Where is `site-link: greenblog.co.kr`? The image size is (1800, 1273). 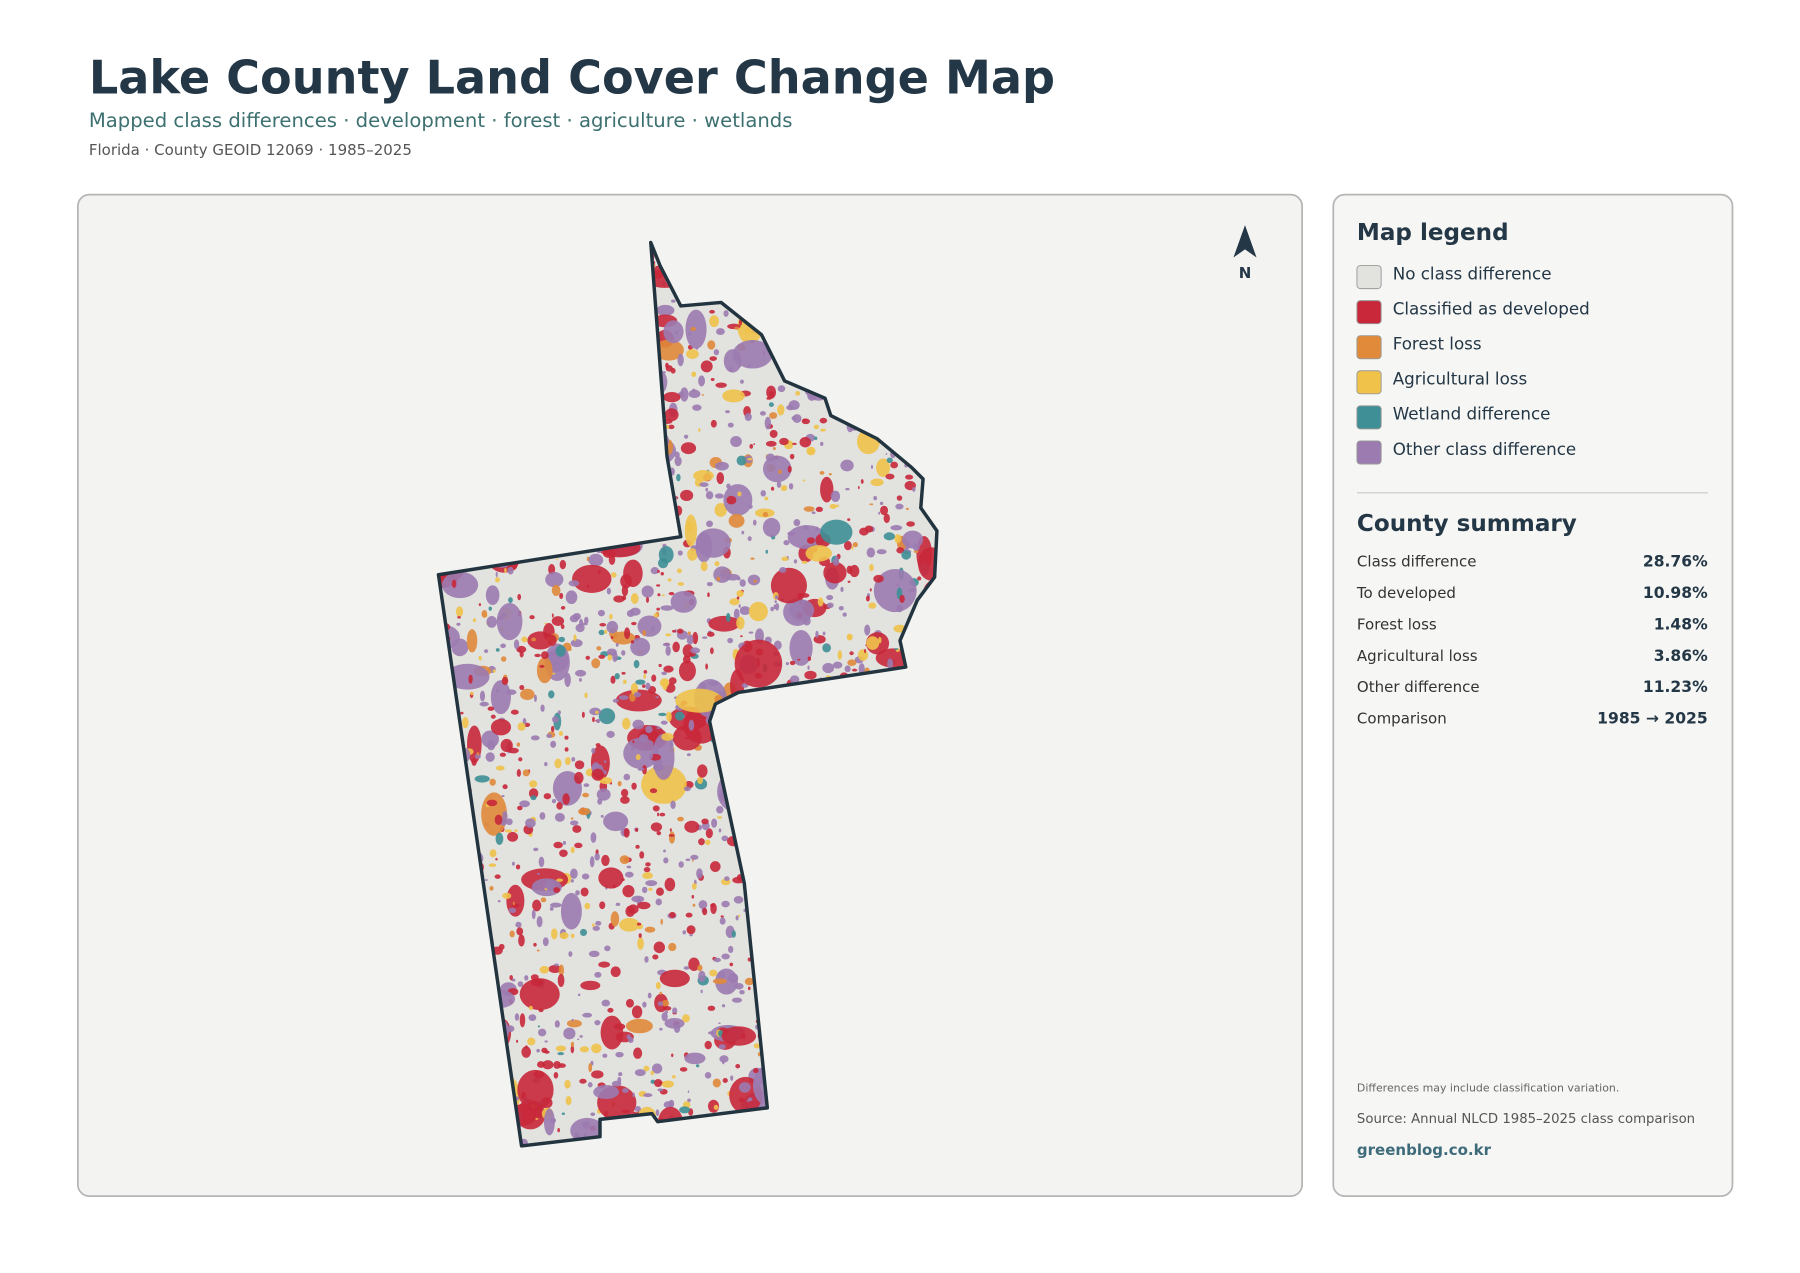
site-link: greenblog.co.kr is located at coordinates (1424, 1150).